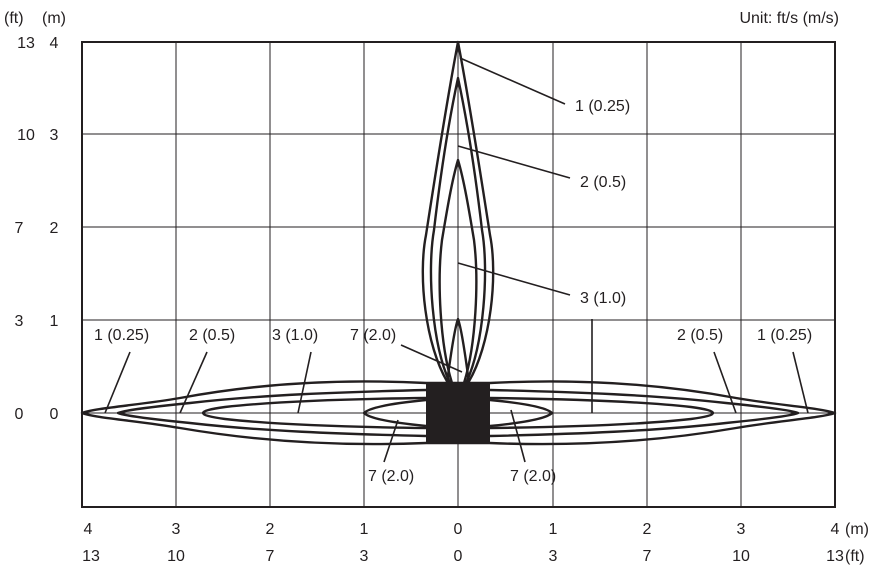  What do you see at coordinates (476, 529) in the screenshot?
I see `x-tick-labels-m: 4 3 2 1 0 1 2 3 4 (m)` at bounding box center [476, 529].